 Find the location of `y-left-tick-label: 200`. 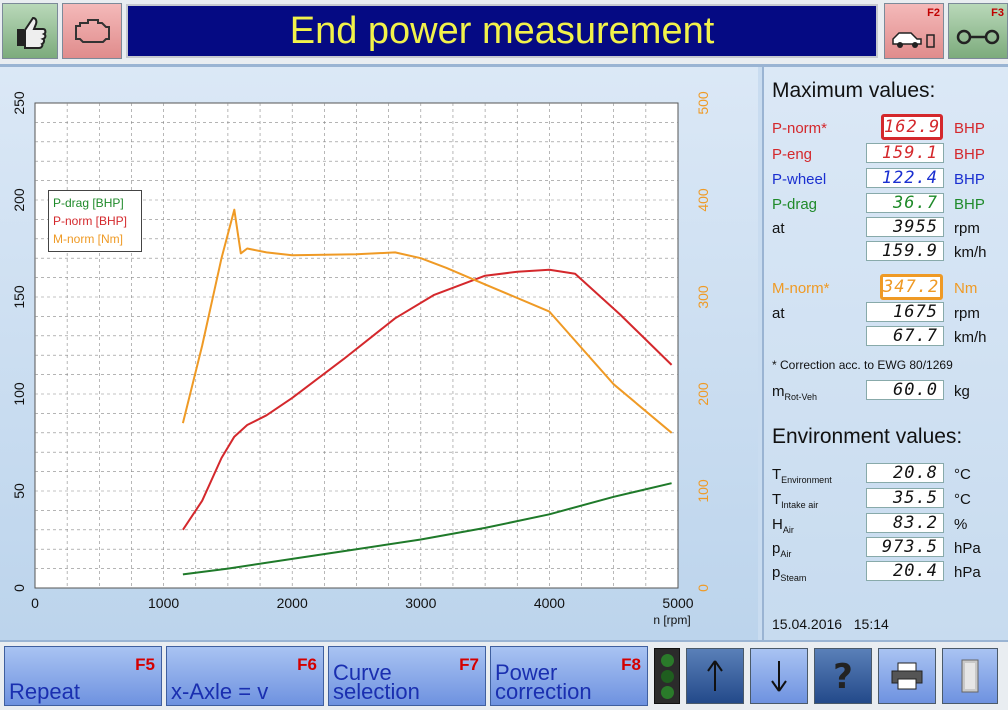

y-left-tick-label: 200 is located at coordinates (19, 200).